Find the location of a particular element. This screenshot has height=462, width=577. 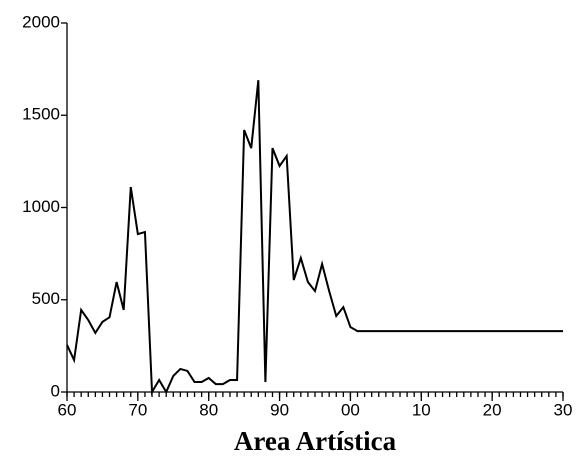

y-tick-label: 0 is located at coordinates (55, 390).